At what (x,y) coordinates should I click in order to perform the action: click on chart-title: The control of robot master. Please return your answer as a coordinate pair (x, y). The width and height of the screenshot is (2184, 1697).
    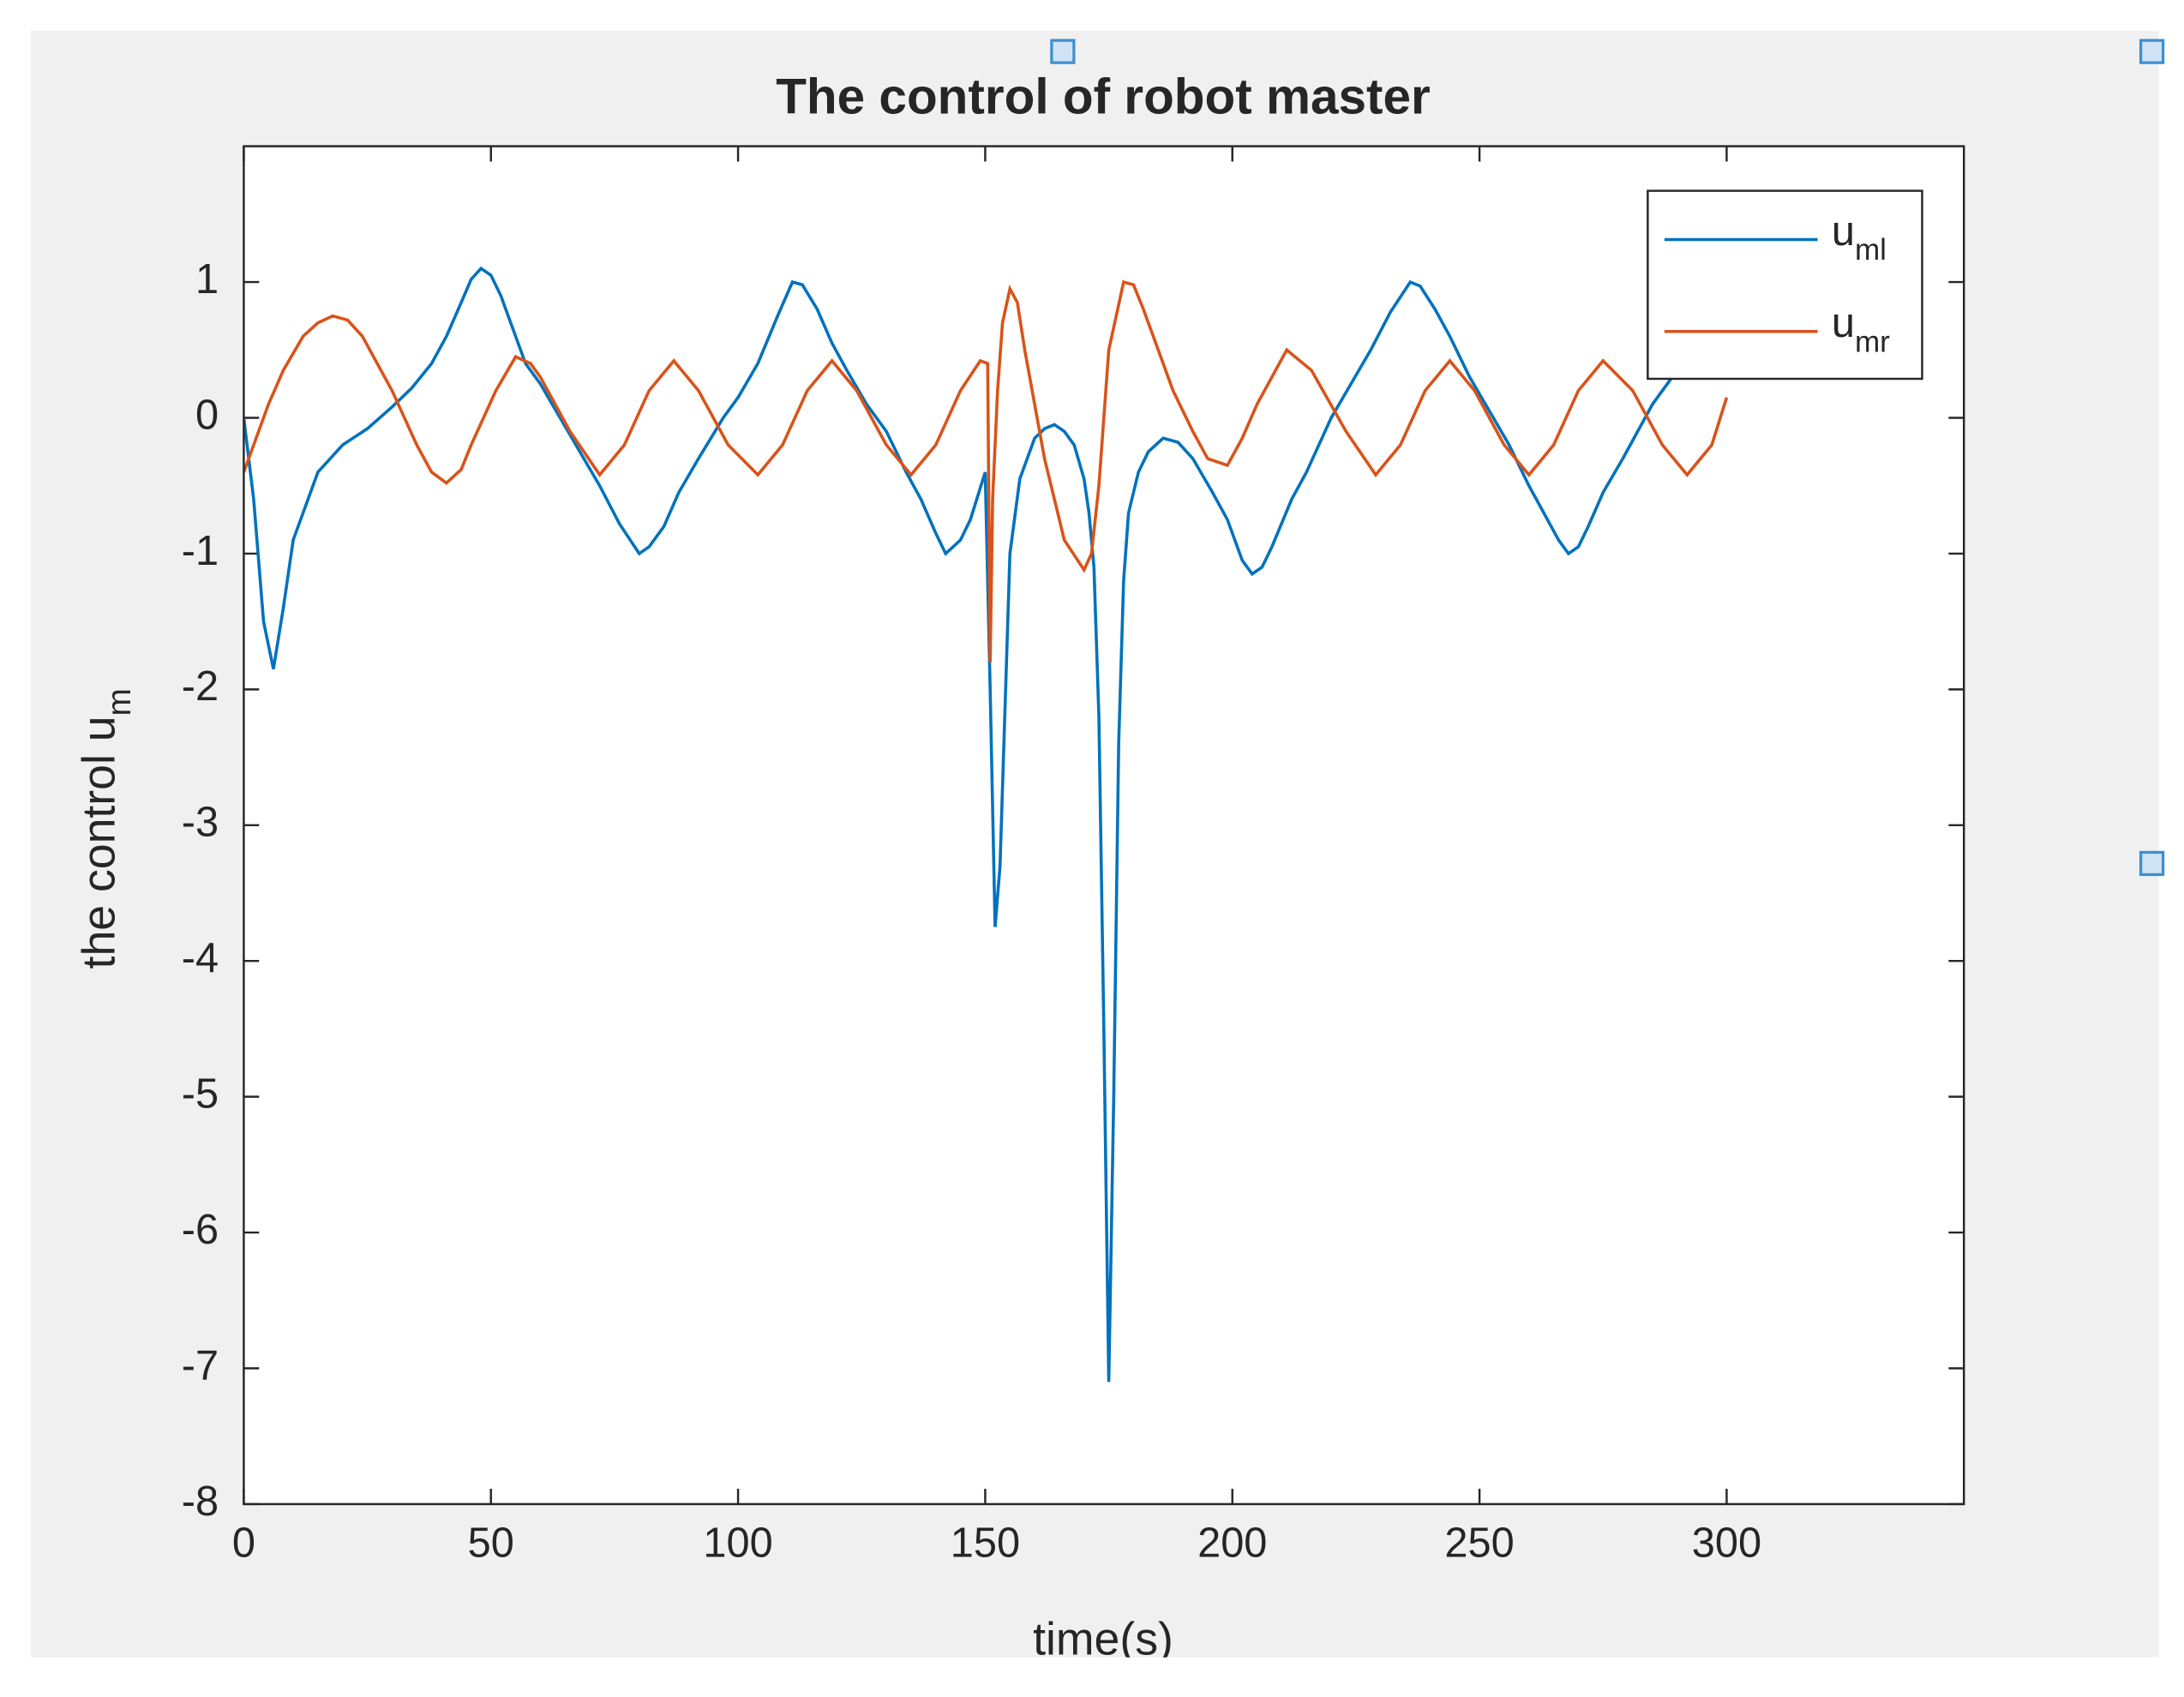
    Looking at the image, I should click on (1103, 97).